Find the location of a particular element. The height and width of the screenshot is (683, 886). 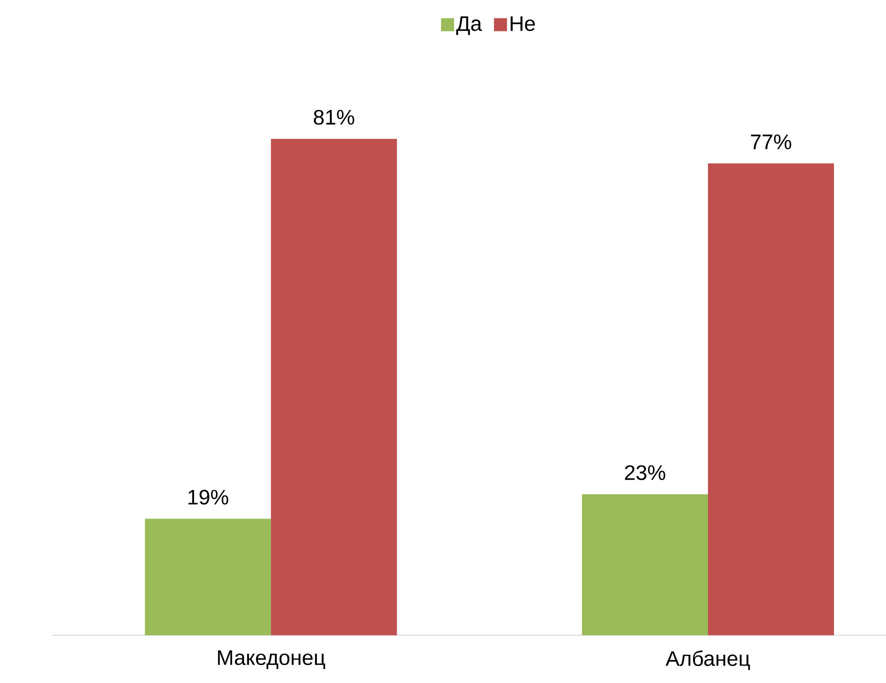

legend-label: Да is located at coordinates (469, 26).